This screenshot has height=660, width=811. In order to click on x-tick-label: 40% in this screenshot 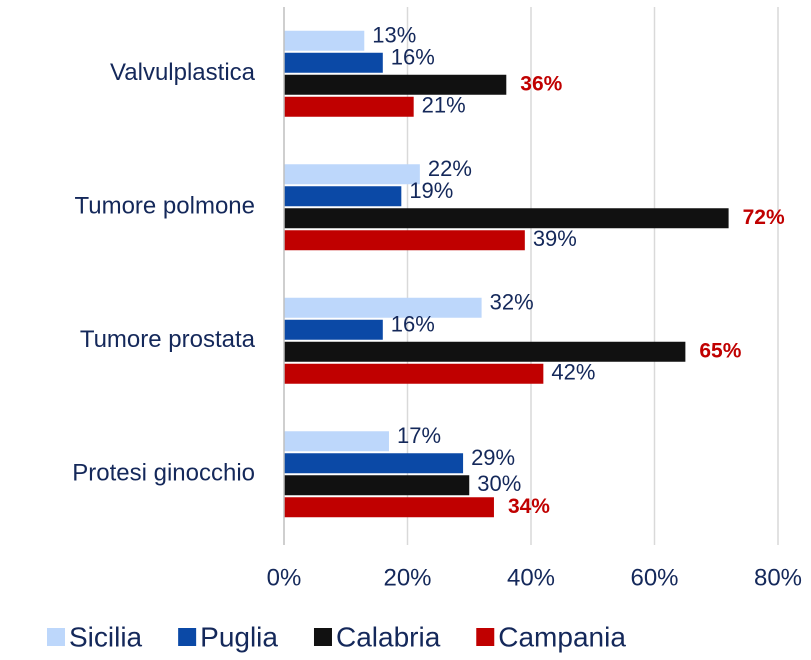, I will do `click(531, 577)`.